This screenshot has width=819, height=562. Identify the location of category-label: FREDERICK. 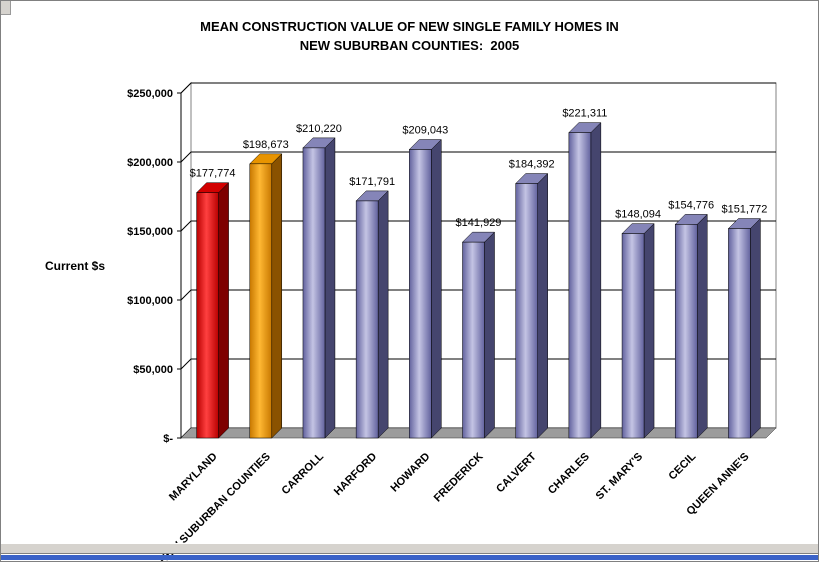
(459, 478).